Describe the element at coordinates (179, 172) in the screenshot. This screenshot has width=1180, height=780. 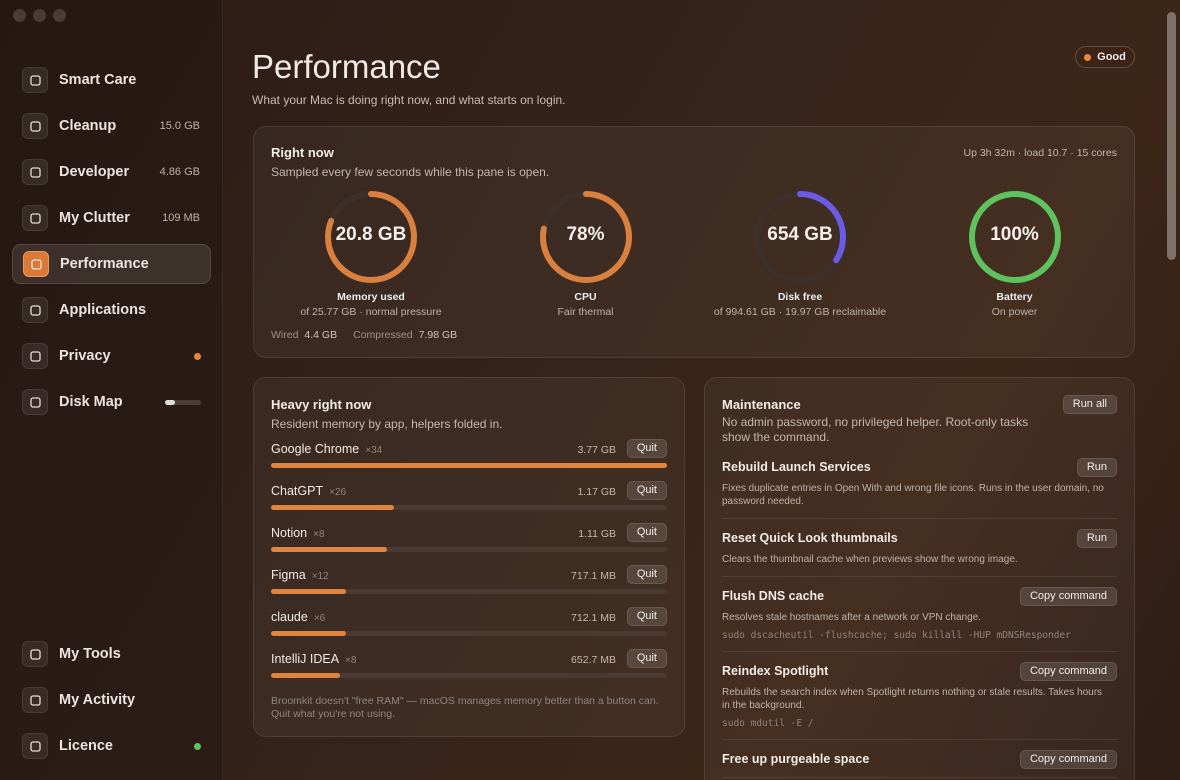
I see `sidebar-detail: 4.86 GB` at that location.